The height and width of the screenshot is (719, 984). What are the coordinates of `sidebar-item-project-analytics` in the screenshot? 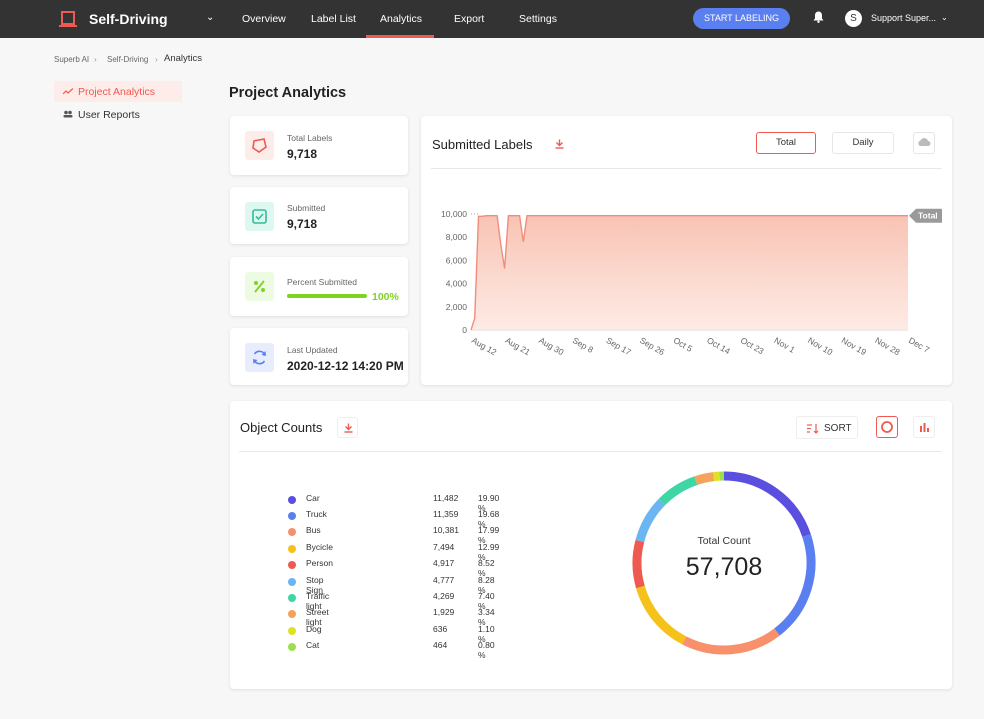 It's located at (118, 91).